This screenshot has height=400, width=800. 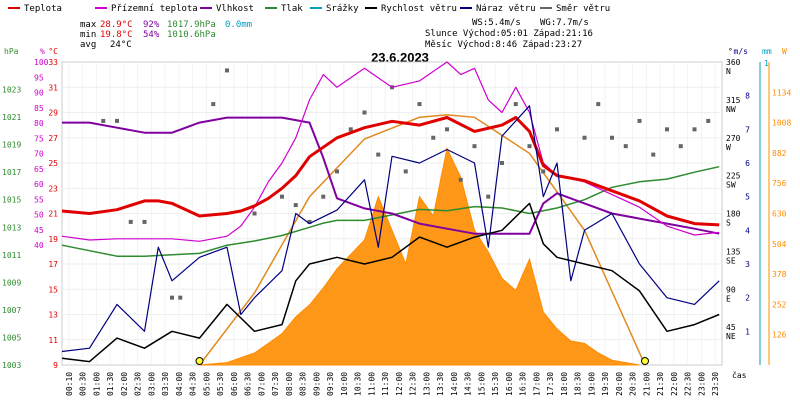 I want to click on x-tick-label: 21:30, so click(x=660, y=384).